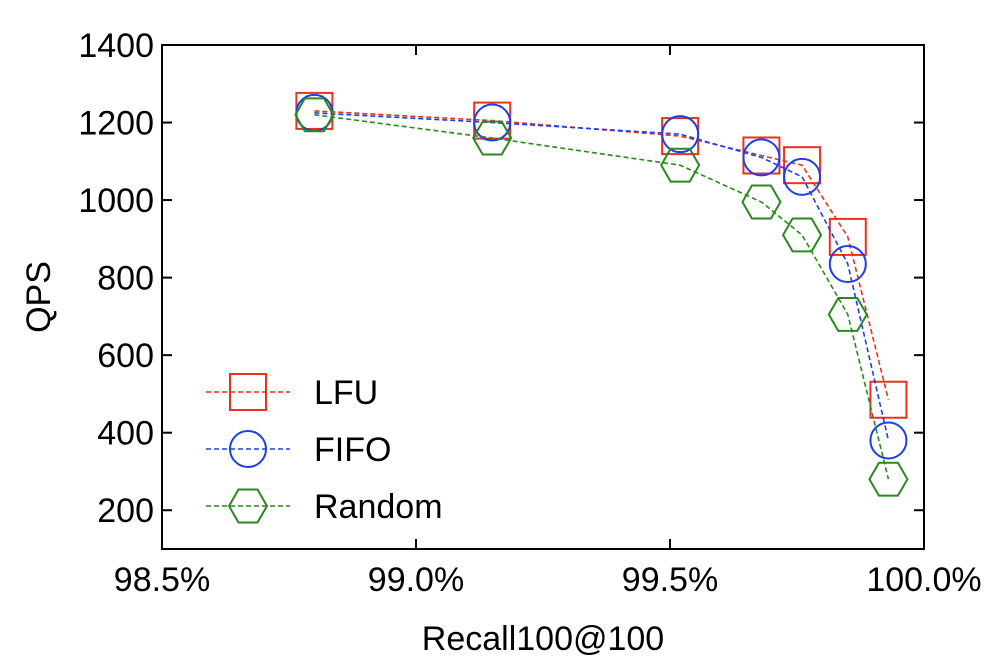 This screenshot has height=670, width=995. What do you see at coordinates (116, 201) in the screenshot?
I see `y-tick-label: 1000` at bounding box center [116, 201].